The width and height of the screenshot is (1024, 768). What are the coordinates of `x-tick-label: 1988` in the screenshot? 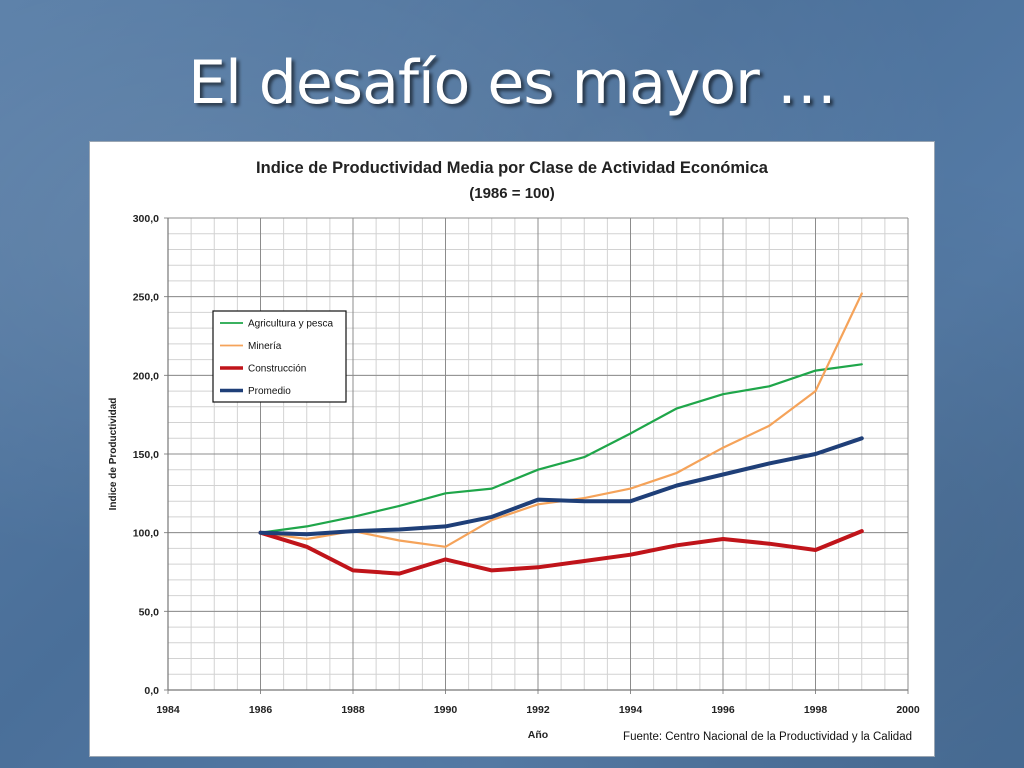 It's located at (353, 710).